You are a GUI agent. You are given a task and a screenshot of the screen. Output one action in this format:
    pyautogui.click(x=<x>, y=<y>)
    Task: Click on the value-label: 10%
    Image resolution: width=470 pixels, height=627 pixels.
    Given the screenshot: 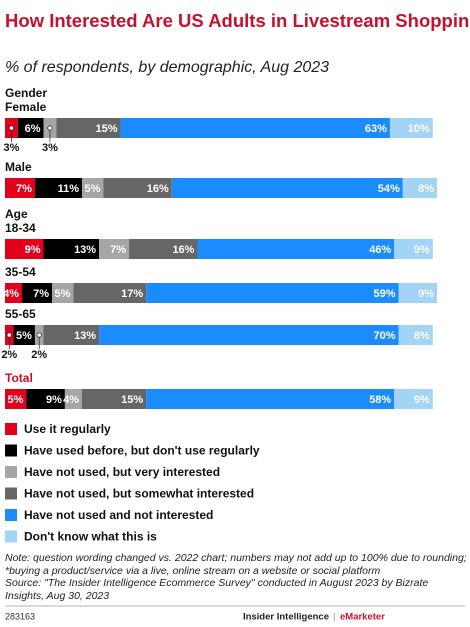 What is the action you would take?
    pyautogui.click(x=419, y=129)
    